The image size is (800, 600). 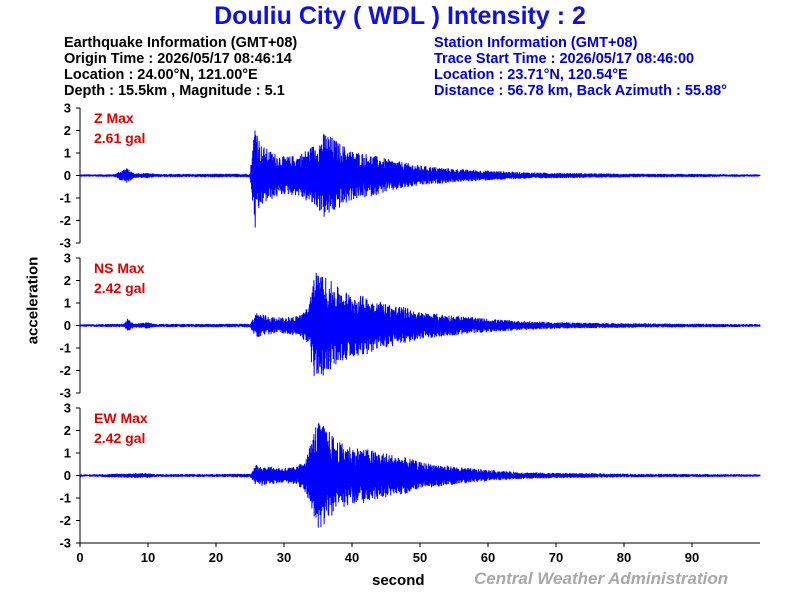 What do you see at coordinates (488, 557) in the screenshot?
I see `x-tick-label: 60` at bounding box center [488, 557].